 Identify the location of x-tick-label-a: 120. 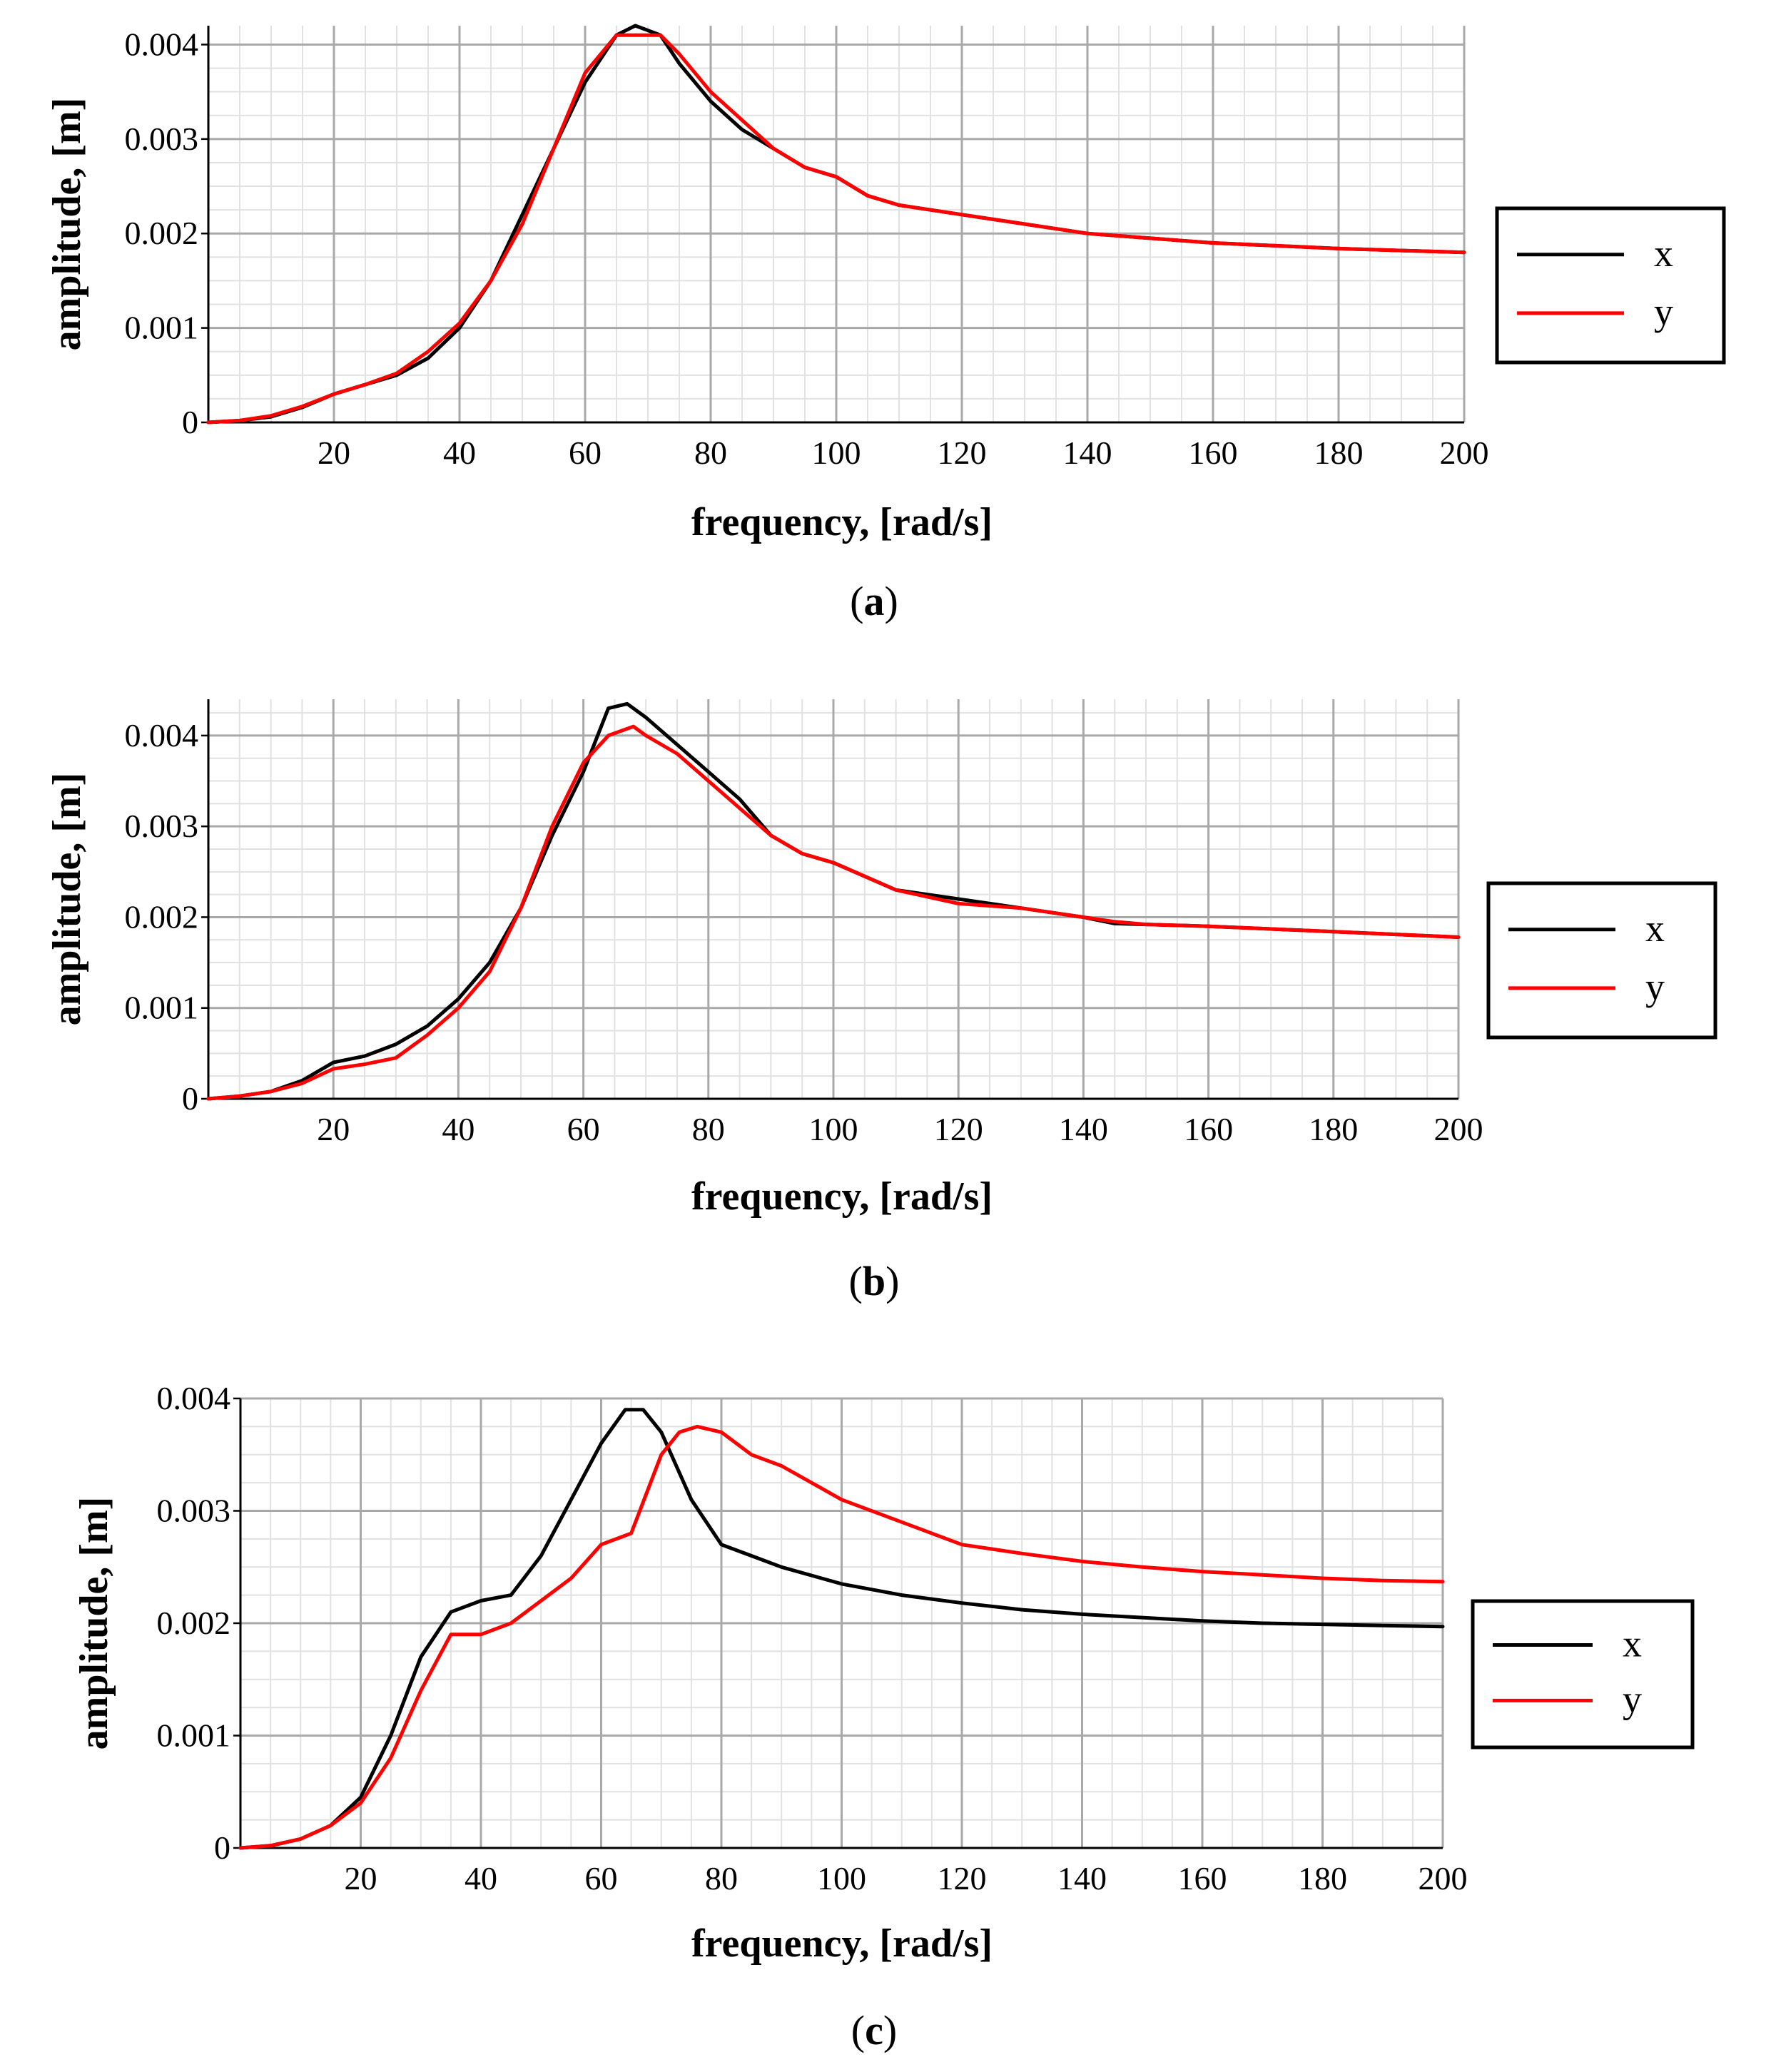
(962, 453).